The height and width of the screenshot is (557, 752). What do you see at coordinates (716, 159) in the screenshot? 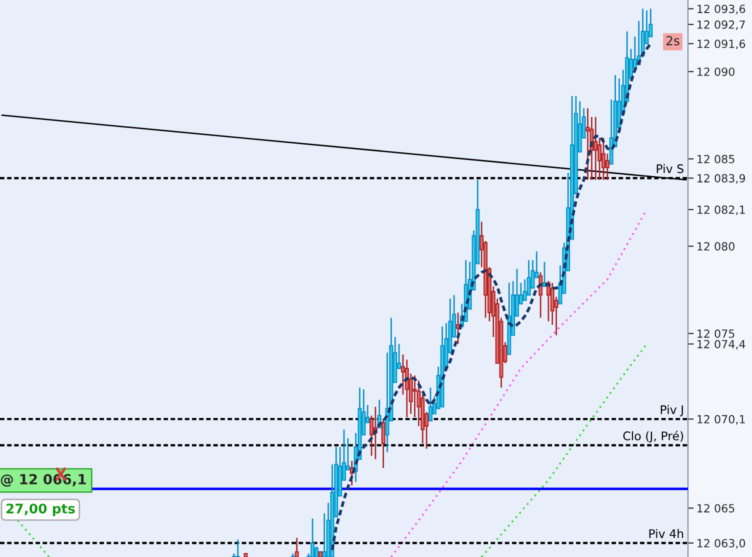
I see `y-tick-label: 12 085` at bounding box center [716, 159].